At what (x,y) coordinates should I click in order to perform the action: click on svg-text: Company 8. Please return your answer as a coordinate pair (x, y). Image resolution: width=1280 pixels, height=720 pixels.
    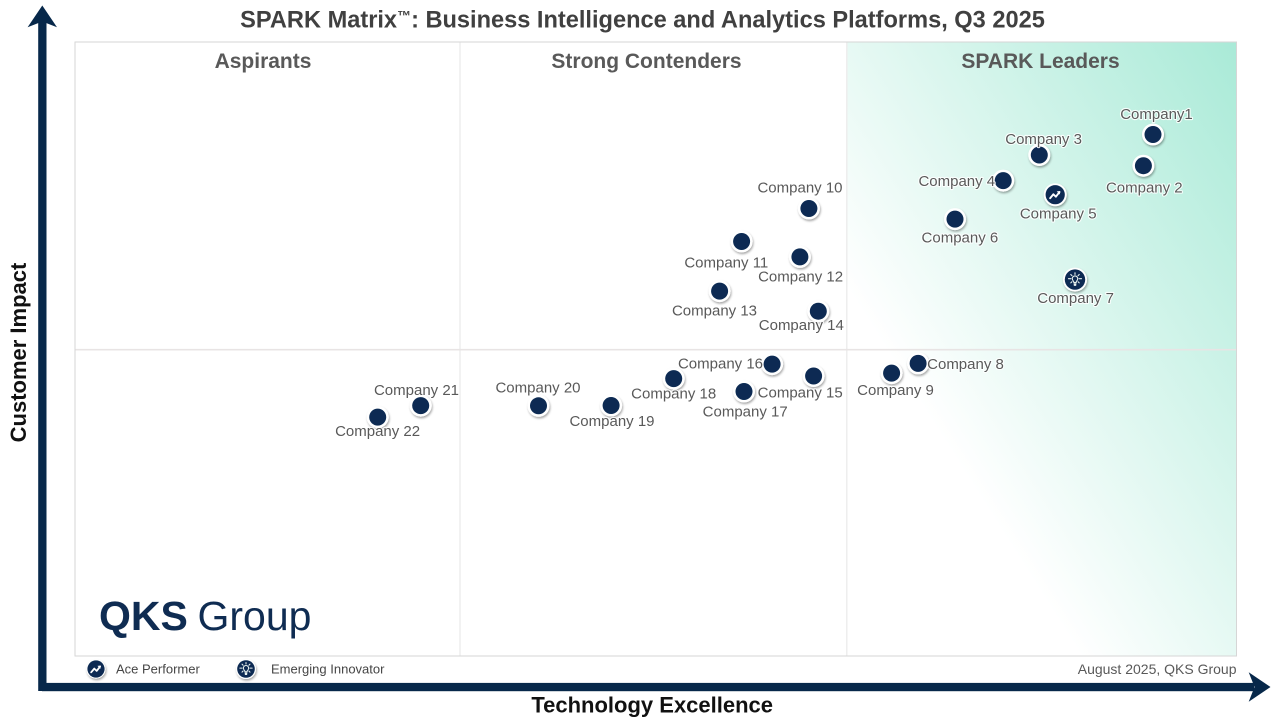
    Looking at the image, I should click on (965, 364).